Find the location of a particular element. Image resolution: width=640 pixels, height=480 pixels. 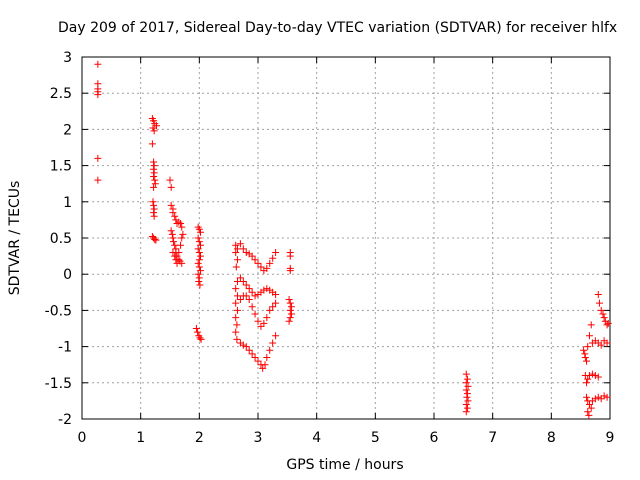

x-tick-label: 0 is located at coordinates (82, 438).